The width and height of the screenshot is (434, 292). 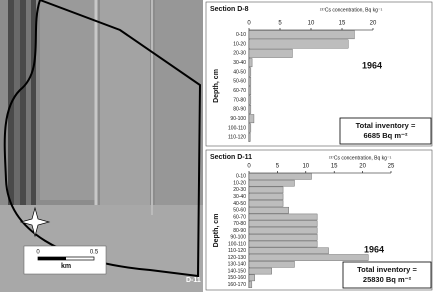 What do you see at coordinates (94, 253) in the screenshot?
I see `scale-label: 0.5` at bounding box center [94, 253].